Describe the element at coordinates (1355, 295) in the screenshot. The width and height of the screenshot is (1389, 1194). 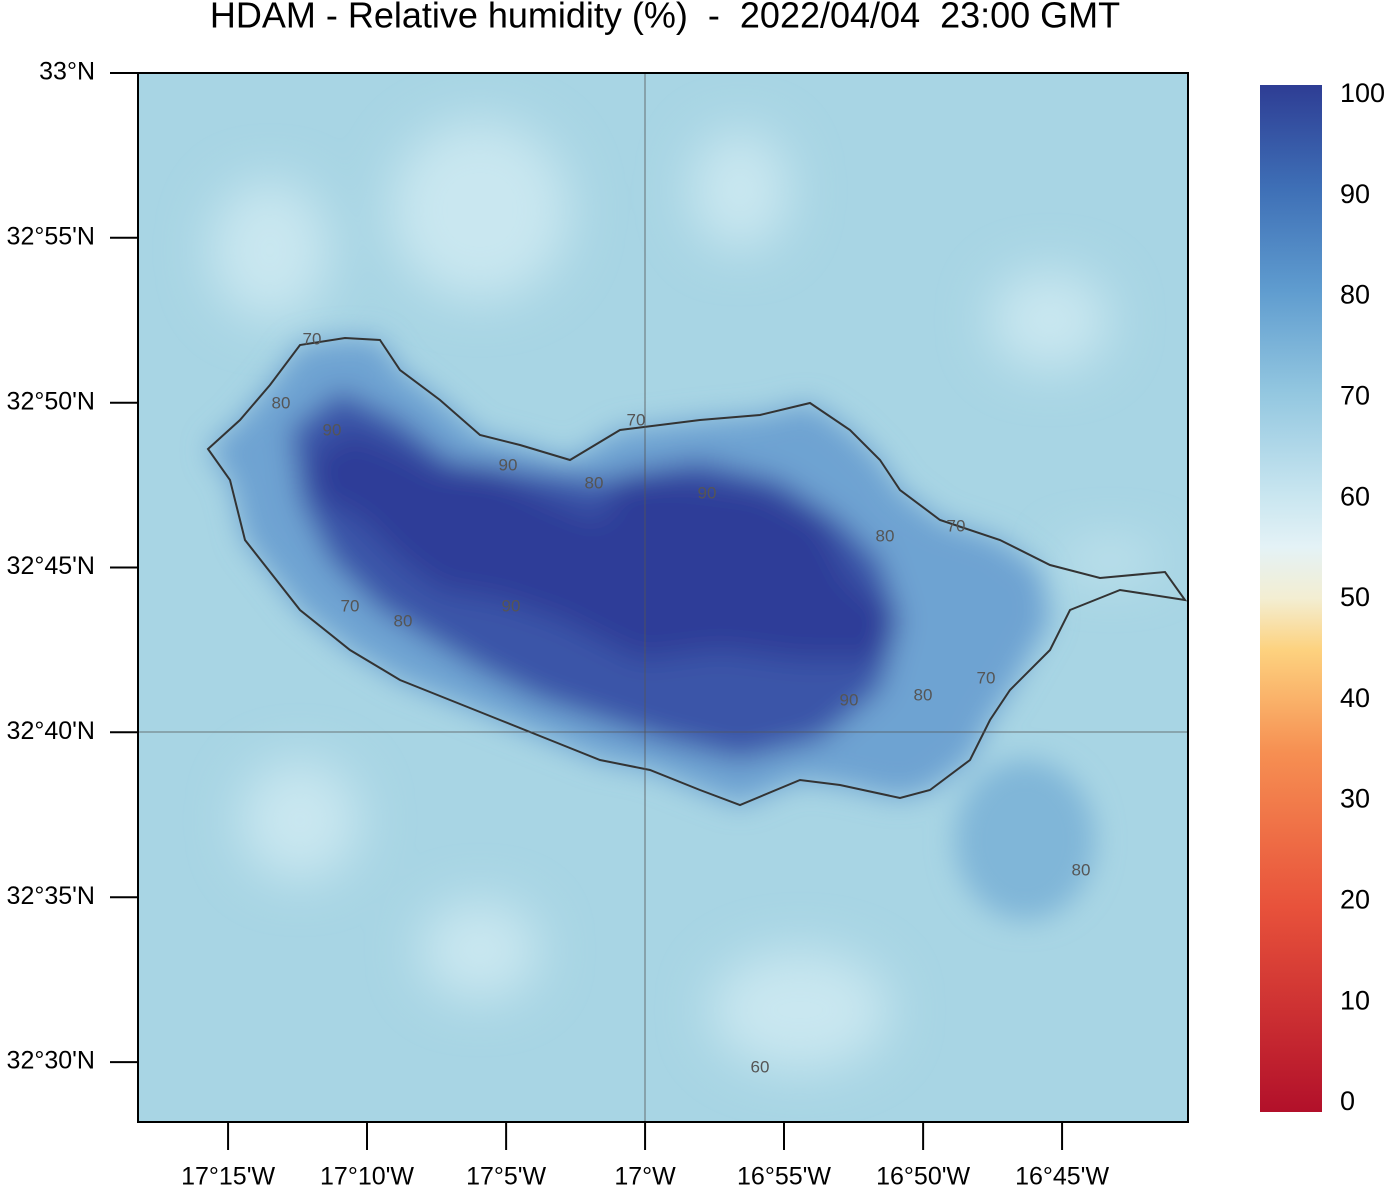
I see `colorbar-label: 80` at that location.